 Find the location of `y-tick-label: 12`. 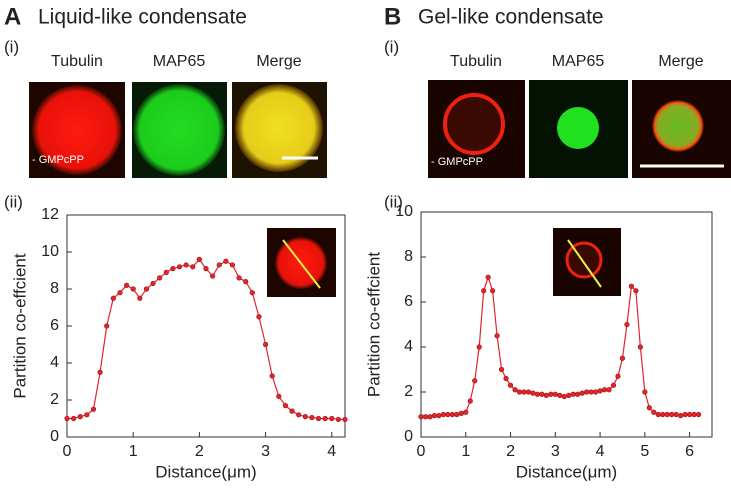

y-tick-label: 12 is located at coordinates (50, 214).